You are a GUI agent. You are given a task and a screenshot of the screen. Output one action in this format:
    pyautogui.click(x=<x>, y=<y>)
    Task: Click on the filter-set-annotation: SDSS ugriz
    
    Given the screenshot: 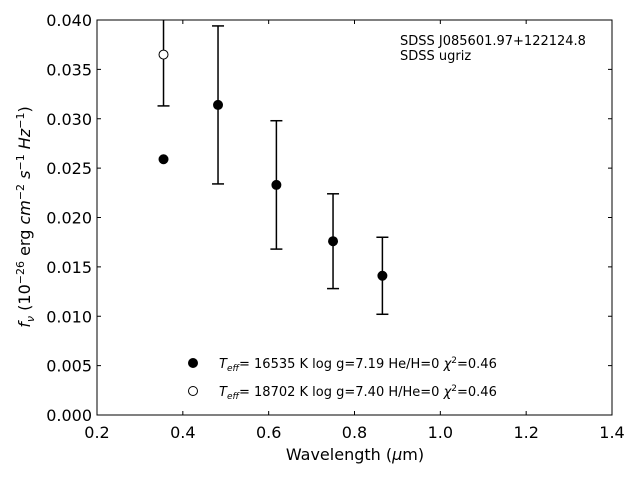 What is the action you would take?
    pyautogui.click(x=435, y=56)
    